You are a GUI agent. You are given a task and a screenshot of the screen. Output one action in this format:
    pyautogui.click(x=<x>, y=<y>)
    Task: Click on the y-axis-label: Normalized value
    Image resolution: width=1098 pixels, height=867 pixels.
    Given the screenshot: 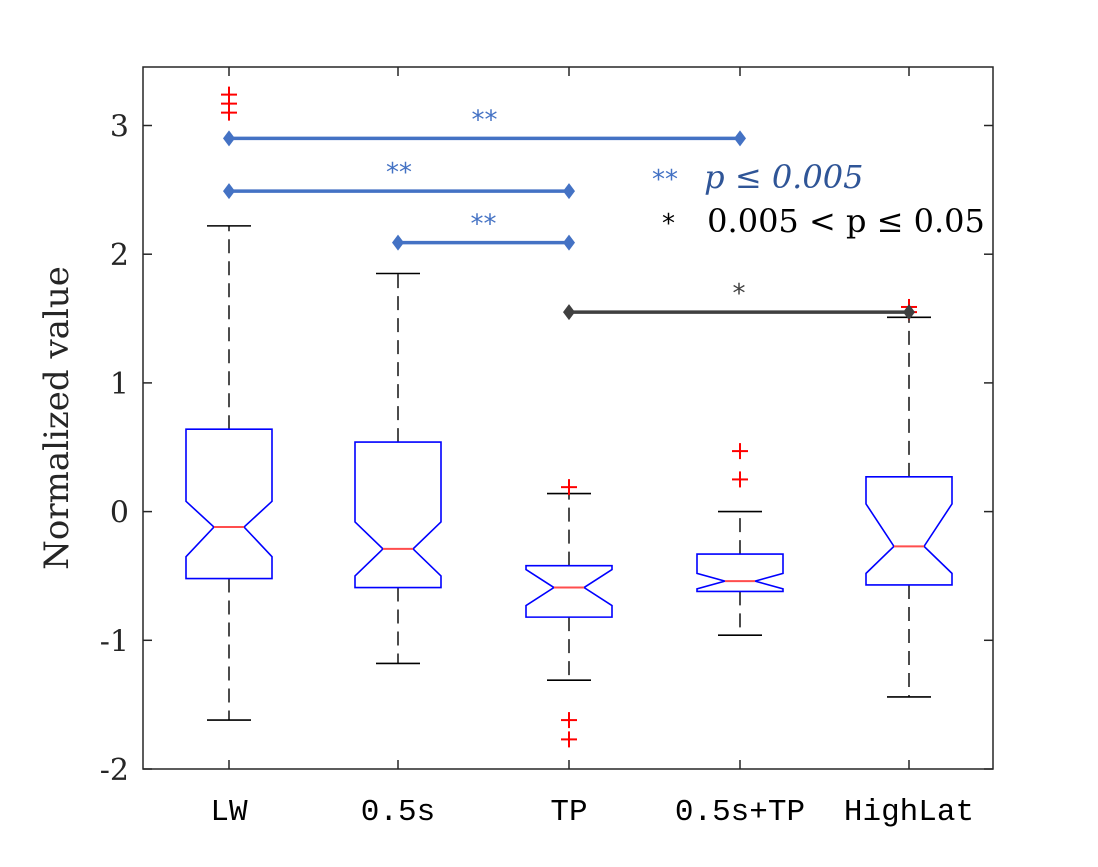 What is the action you would take?
    pyautogui.click(x=57, y=418)
    